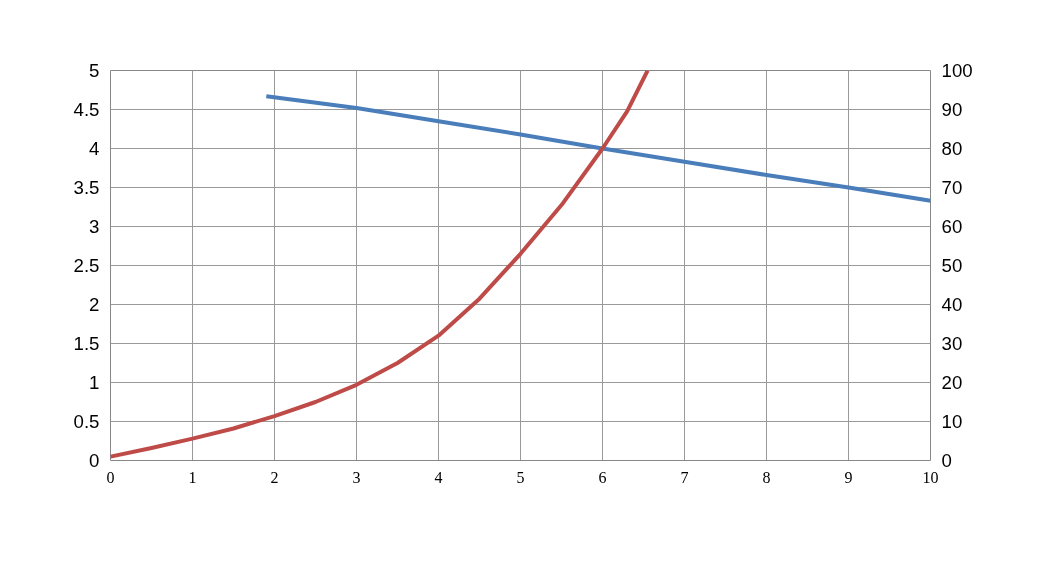  Describe the element at coordinates (952, 226) in the screenshot. I see `y2-tick-label: 60` at that location.